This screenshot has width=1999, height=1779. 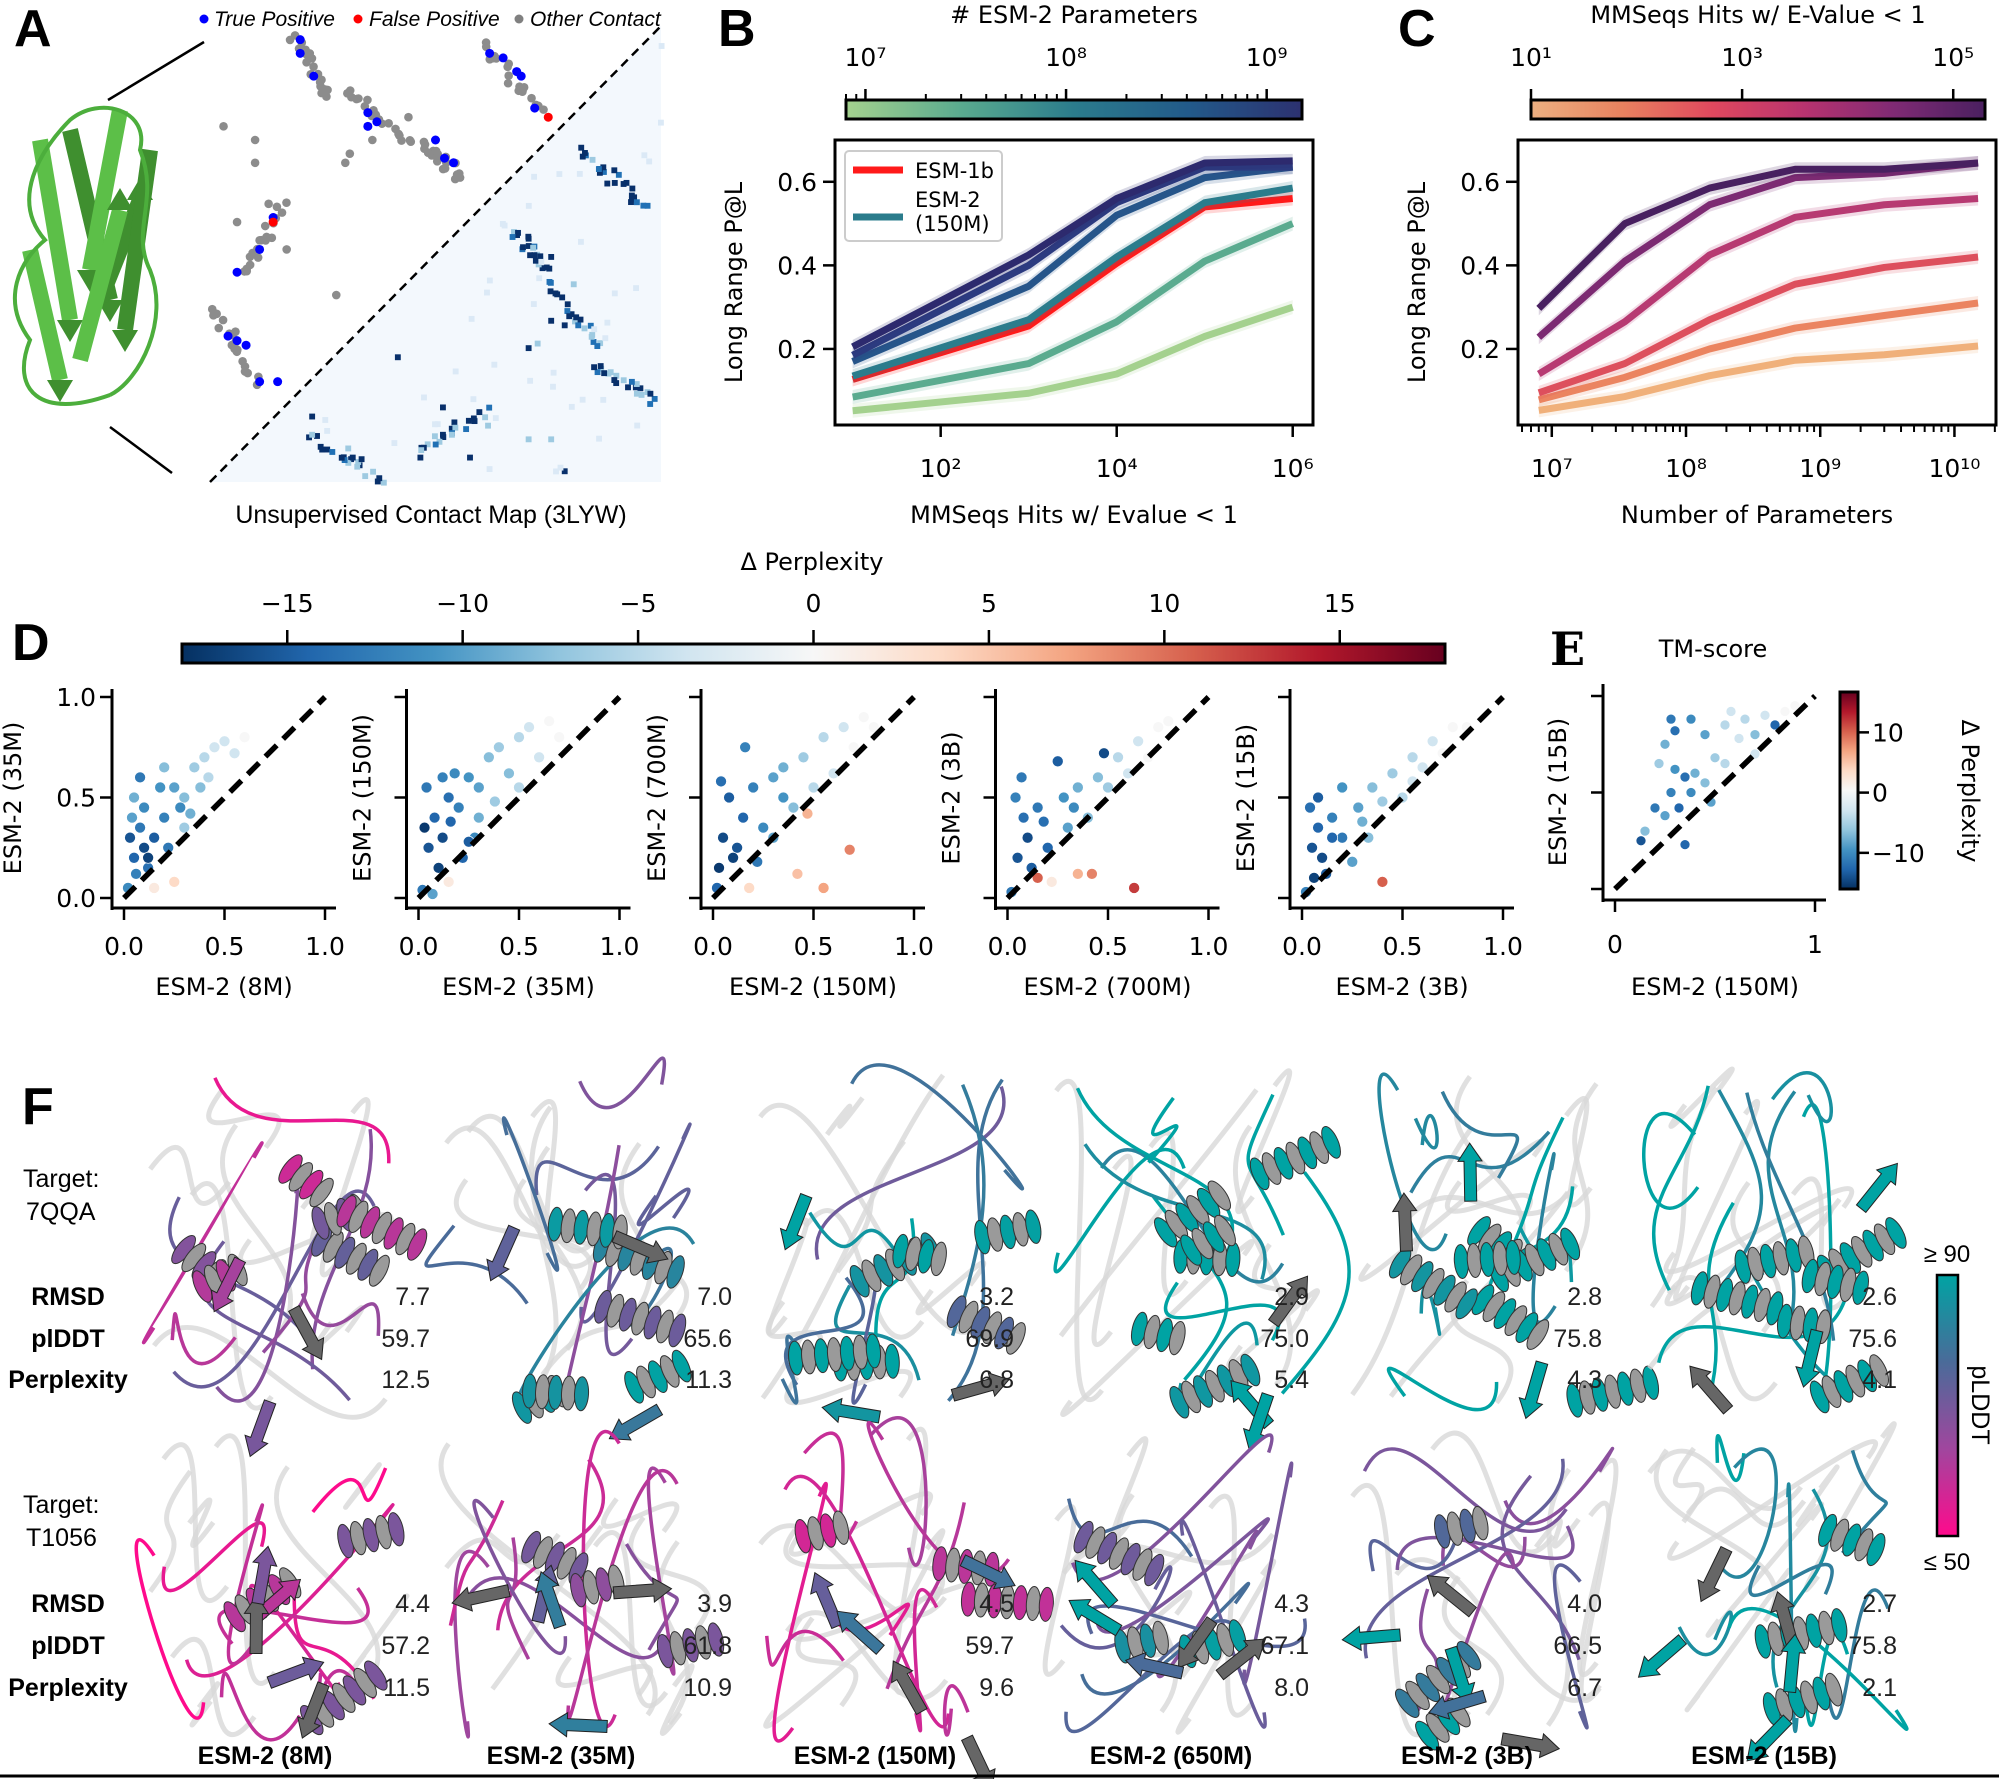 What do you see at coordinates (707, 1688) in the screenshot?
I see `metric-value-perplexity: 10.9` at bounding box center [707, 1688].